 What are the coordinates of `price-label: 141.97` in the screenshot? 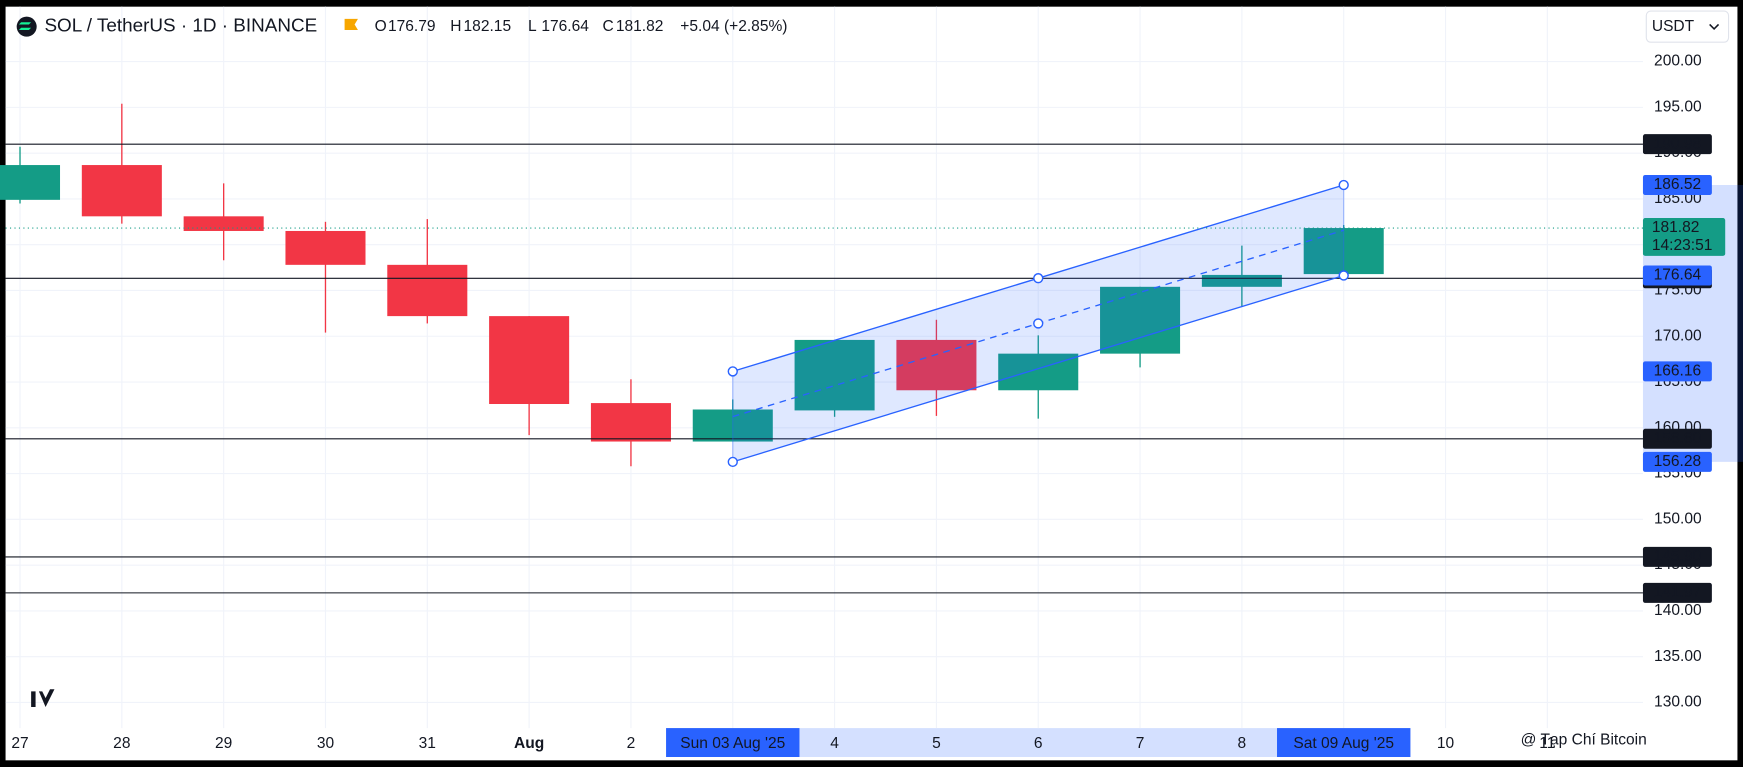 It's located at (1678, 592).